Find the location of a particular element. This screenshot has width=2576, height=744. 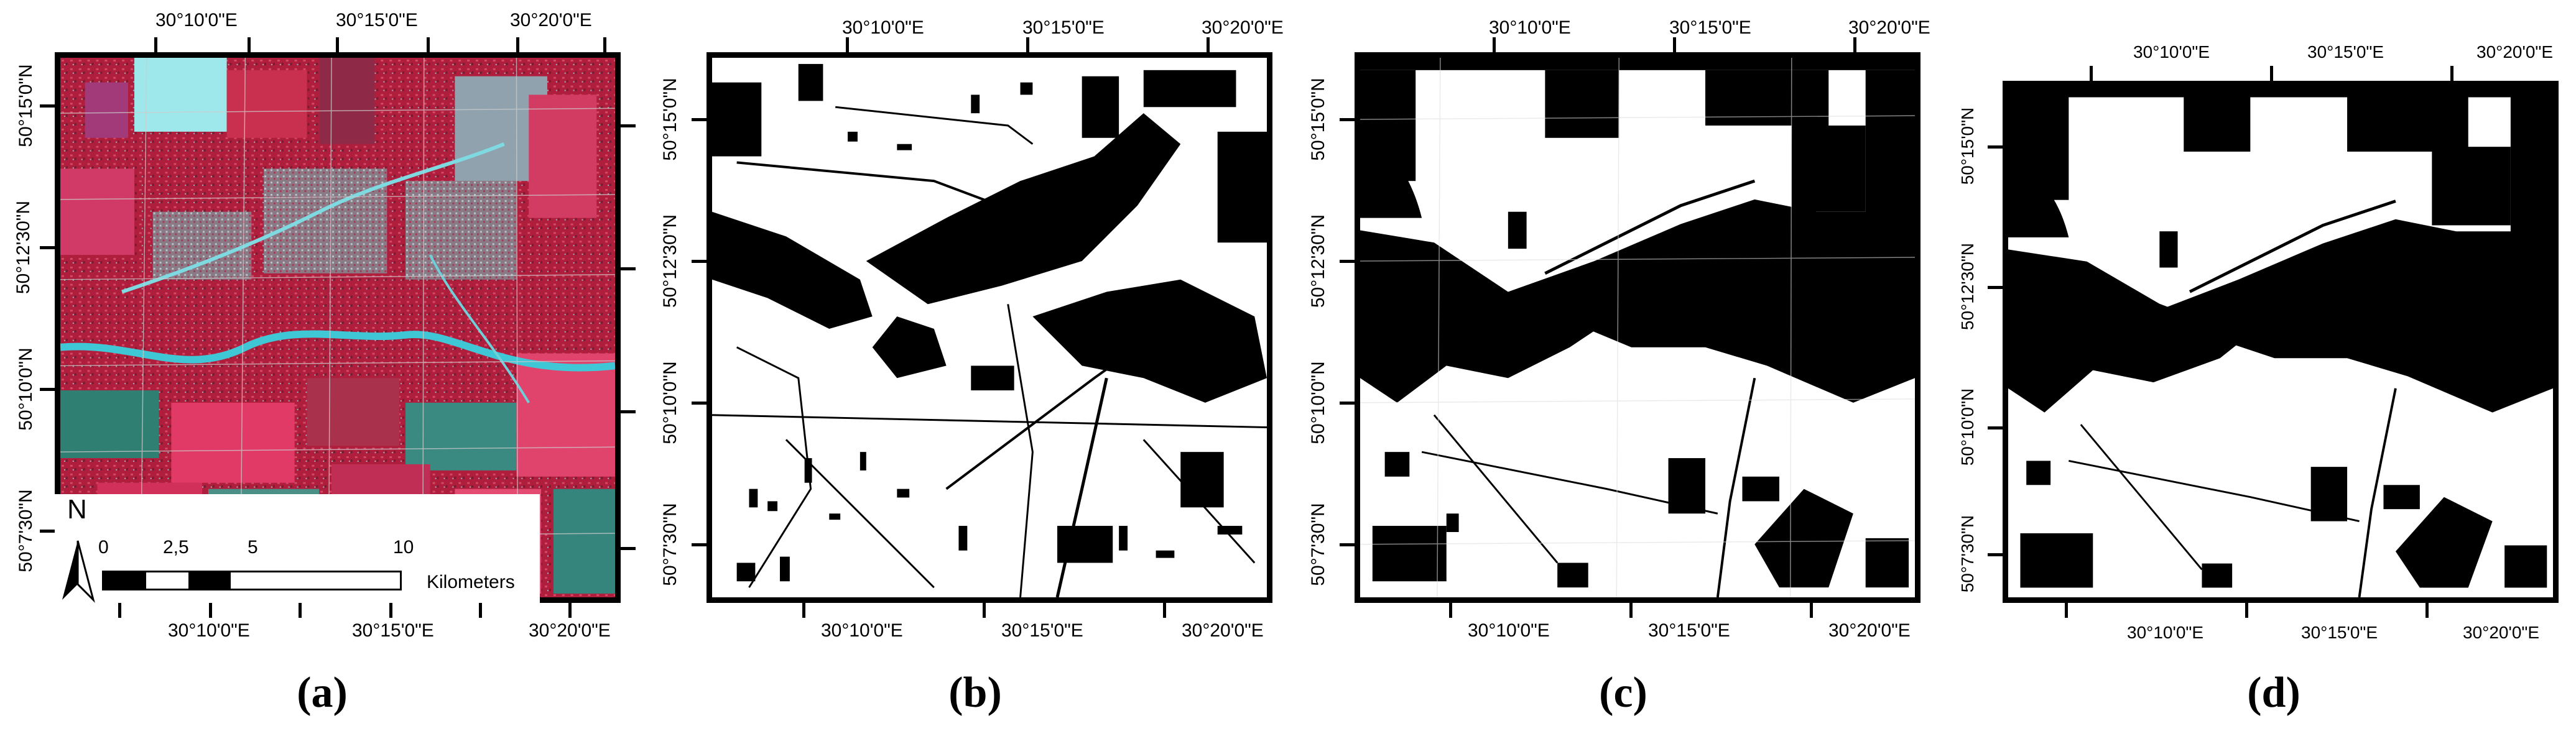

north-label: N is located at coordinates (77, 509).